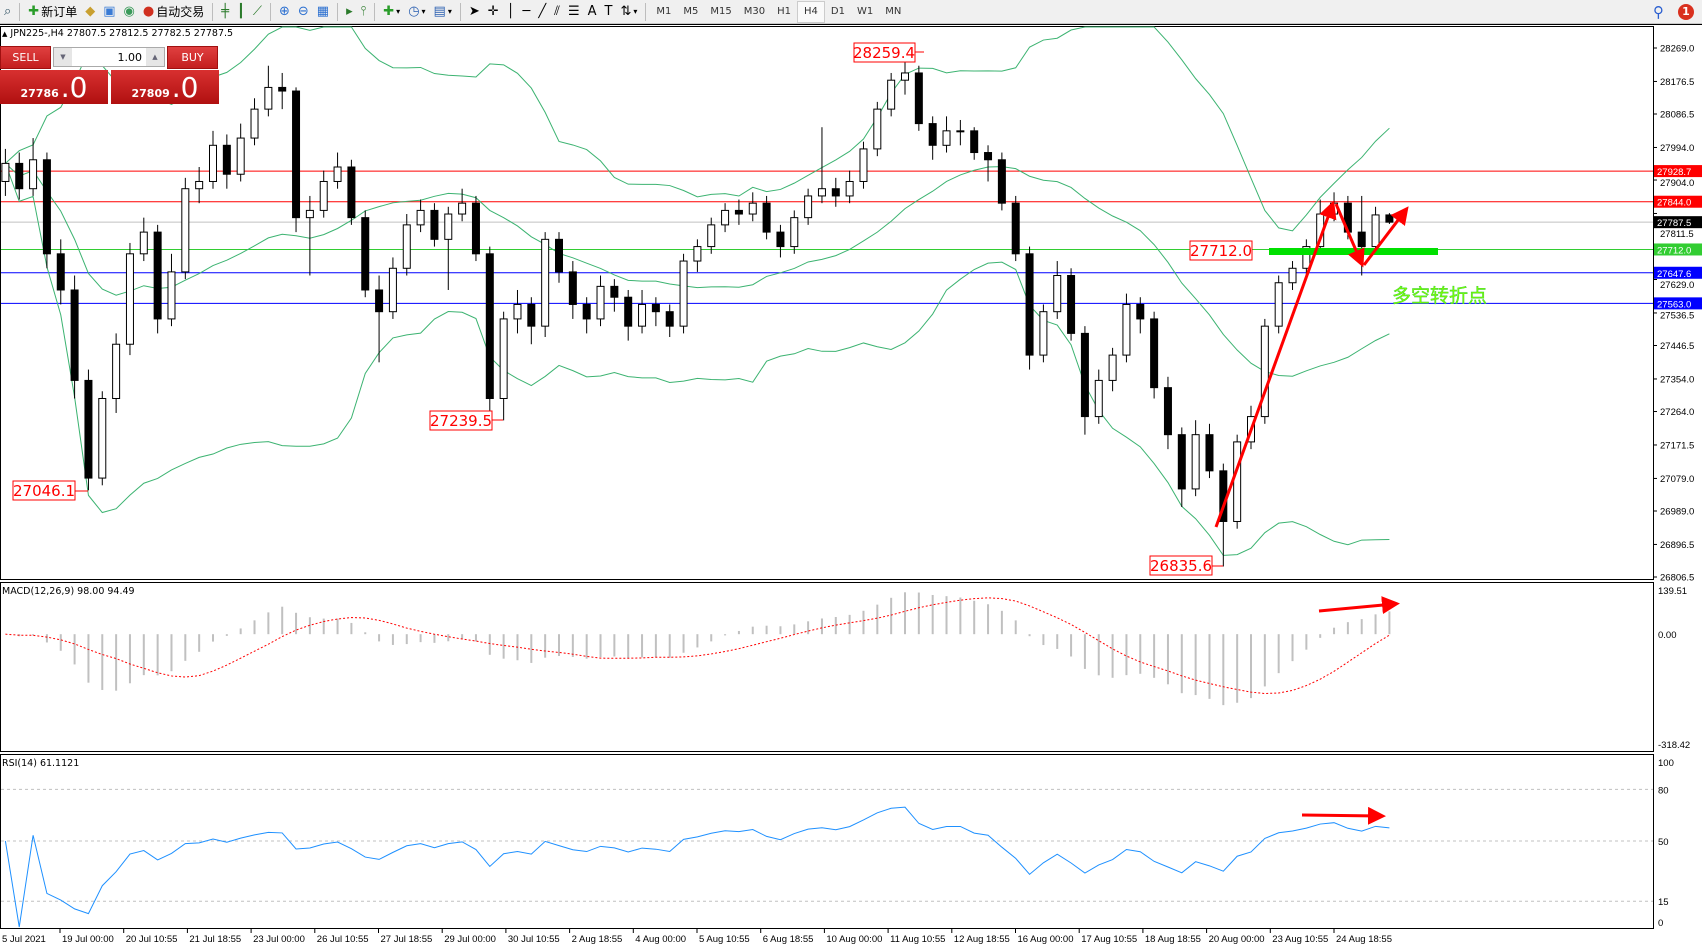 This screenshot has height=946, width=1702. Describe the element at coordinates (784, 11) in the screenshot. I see `timeframe-h1: H1` at that location.